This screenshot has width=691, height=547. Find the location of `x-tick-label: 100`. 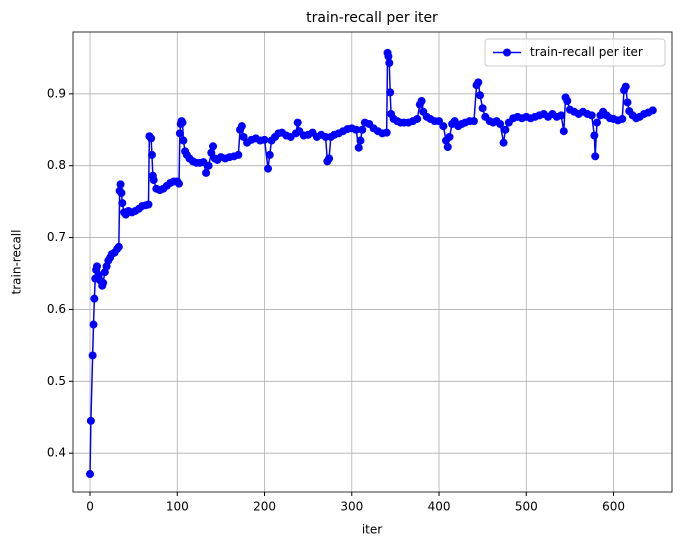

x-tick-label: 100 is located at coordinates (177, 507).